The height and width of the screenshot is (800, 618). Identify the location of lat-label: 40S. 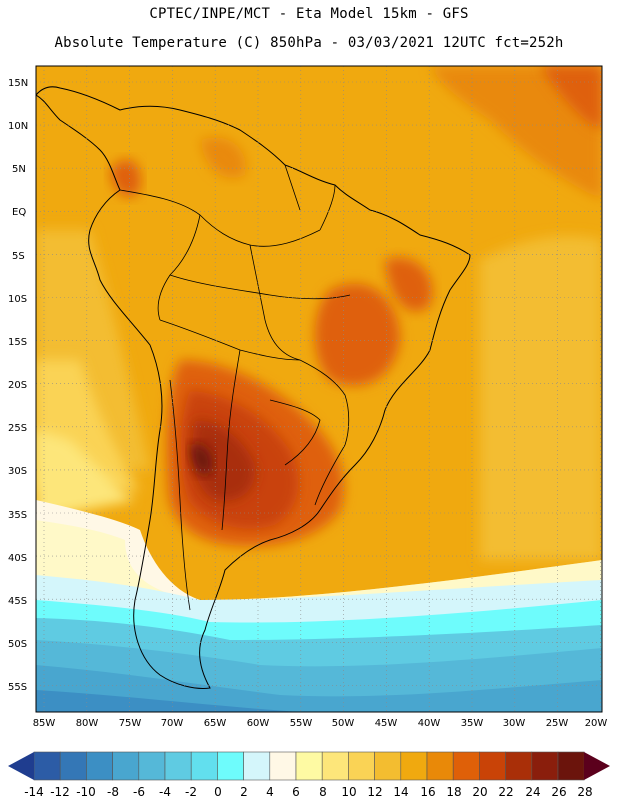
(17, 558).